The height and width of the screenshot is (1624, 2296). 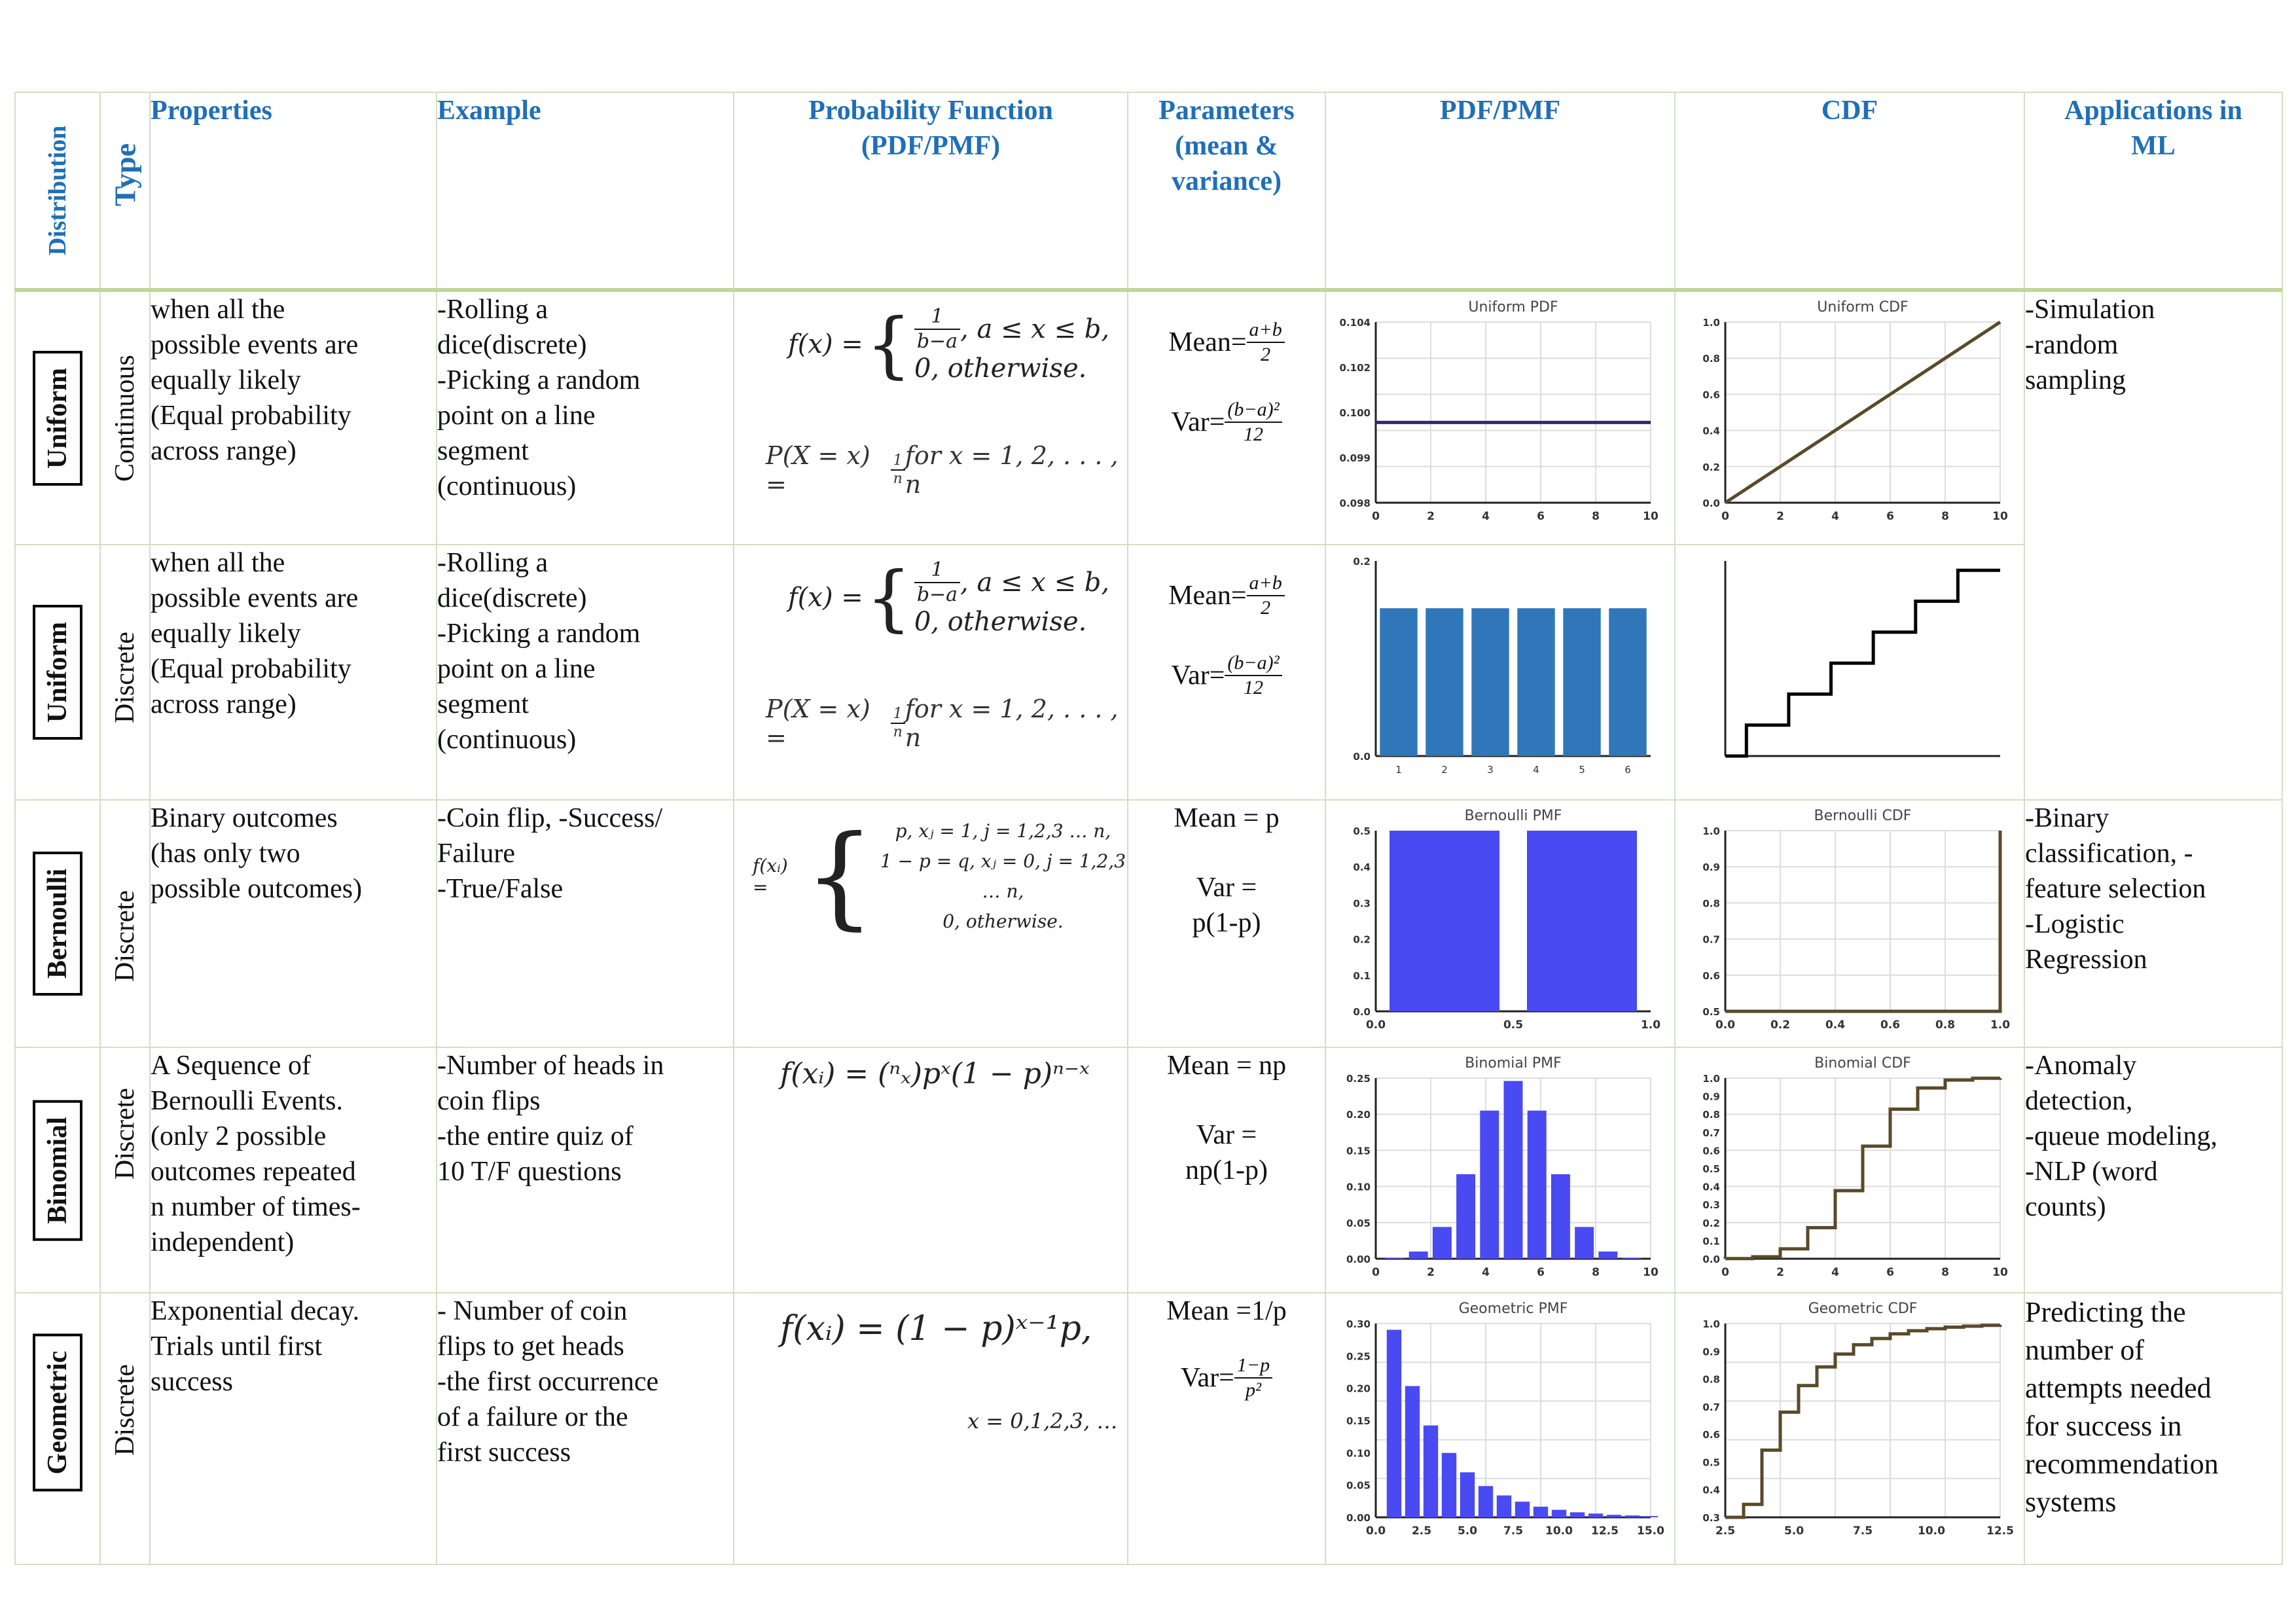 I want to click on example-line: point on a line, so click(x=516, y=416).